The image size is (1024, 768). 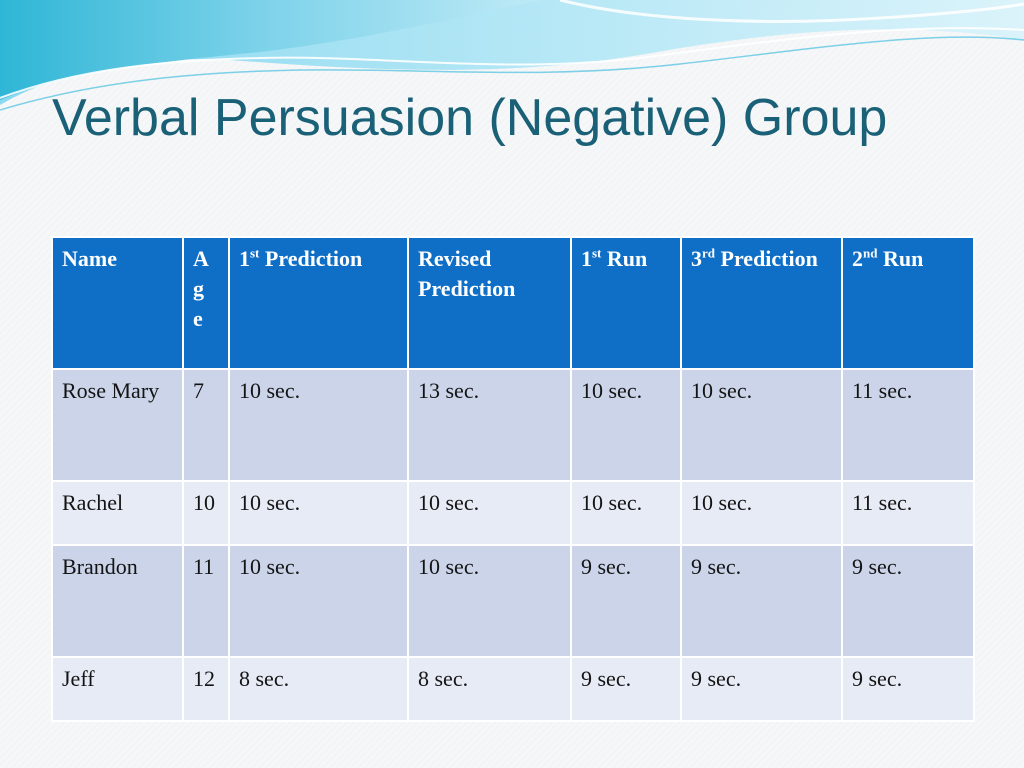 What do you see at coordinates (206, 601) in the screenshot?
I see `cell-age: 11` at bounding box center [206, 601].